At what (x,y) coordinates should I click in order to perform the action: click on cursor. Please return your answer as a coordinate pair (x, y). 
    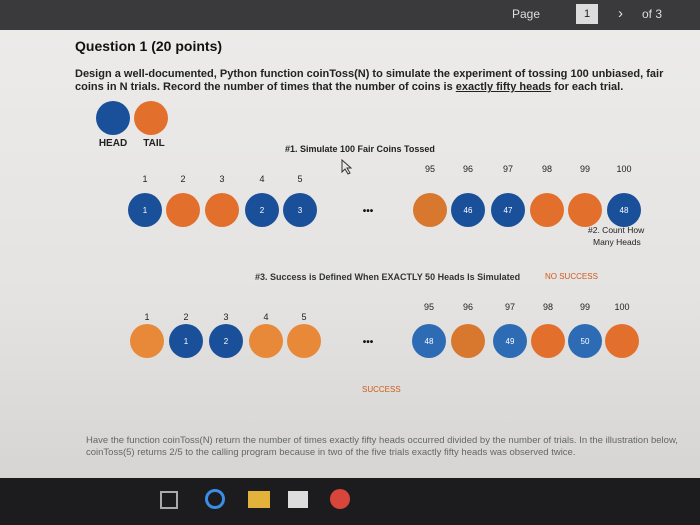
    Looking at the image, I should click on (347, 166).